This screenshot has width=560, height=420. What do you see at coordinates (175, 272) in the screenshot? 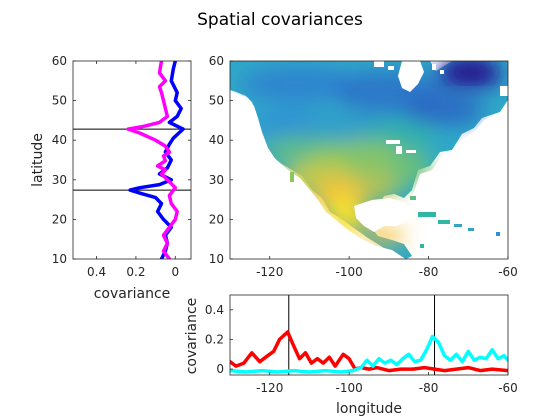
I see `latitude-xtick-label: 0` at bounding box center [175, 272].